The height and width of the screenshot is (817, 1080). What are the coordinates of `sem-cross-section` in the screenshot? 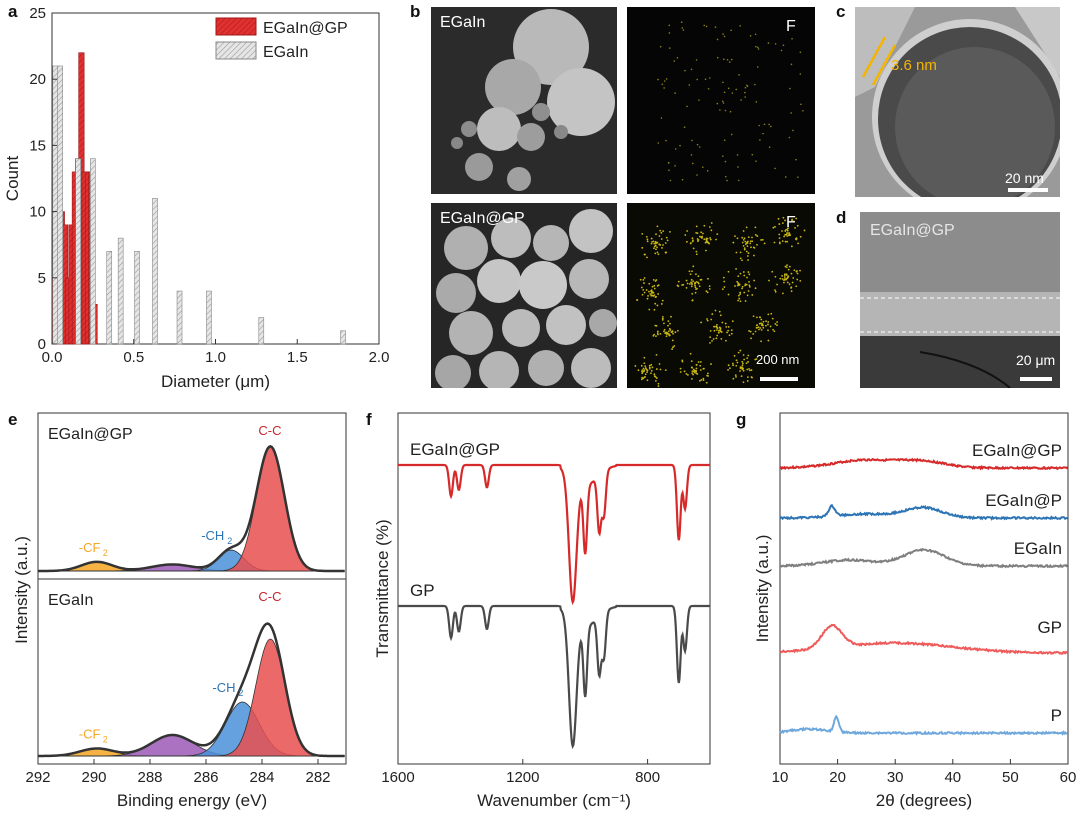 It's located at (960, 300).